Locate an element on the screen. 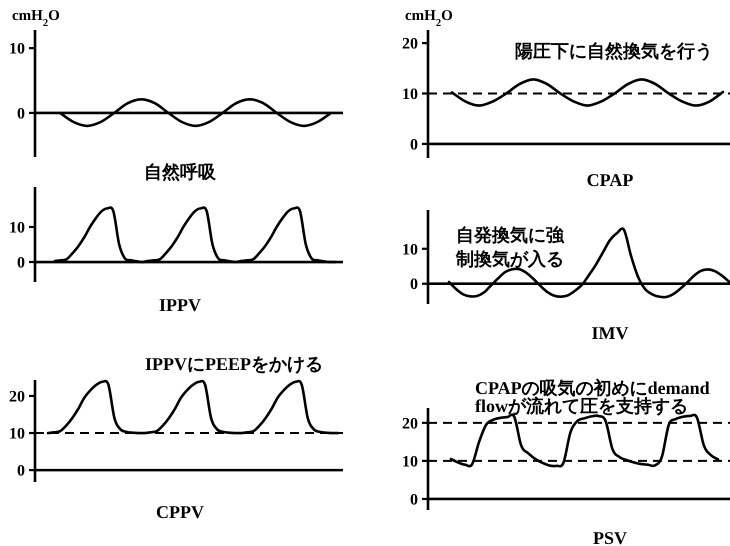 This screenshot has height=546, width=730. text: IPPV is located at coordinates (180, 305).